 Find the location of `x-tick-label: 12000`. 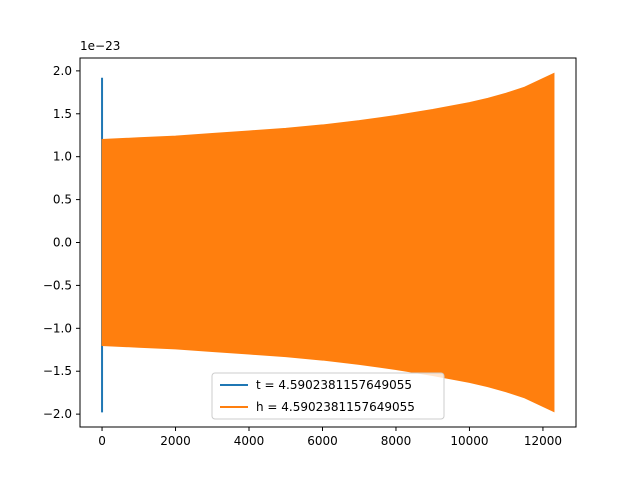

x-tick-label: 12000 is located at coordinates (543, 441).